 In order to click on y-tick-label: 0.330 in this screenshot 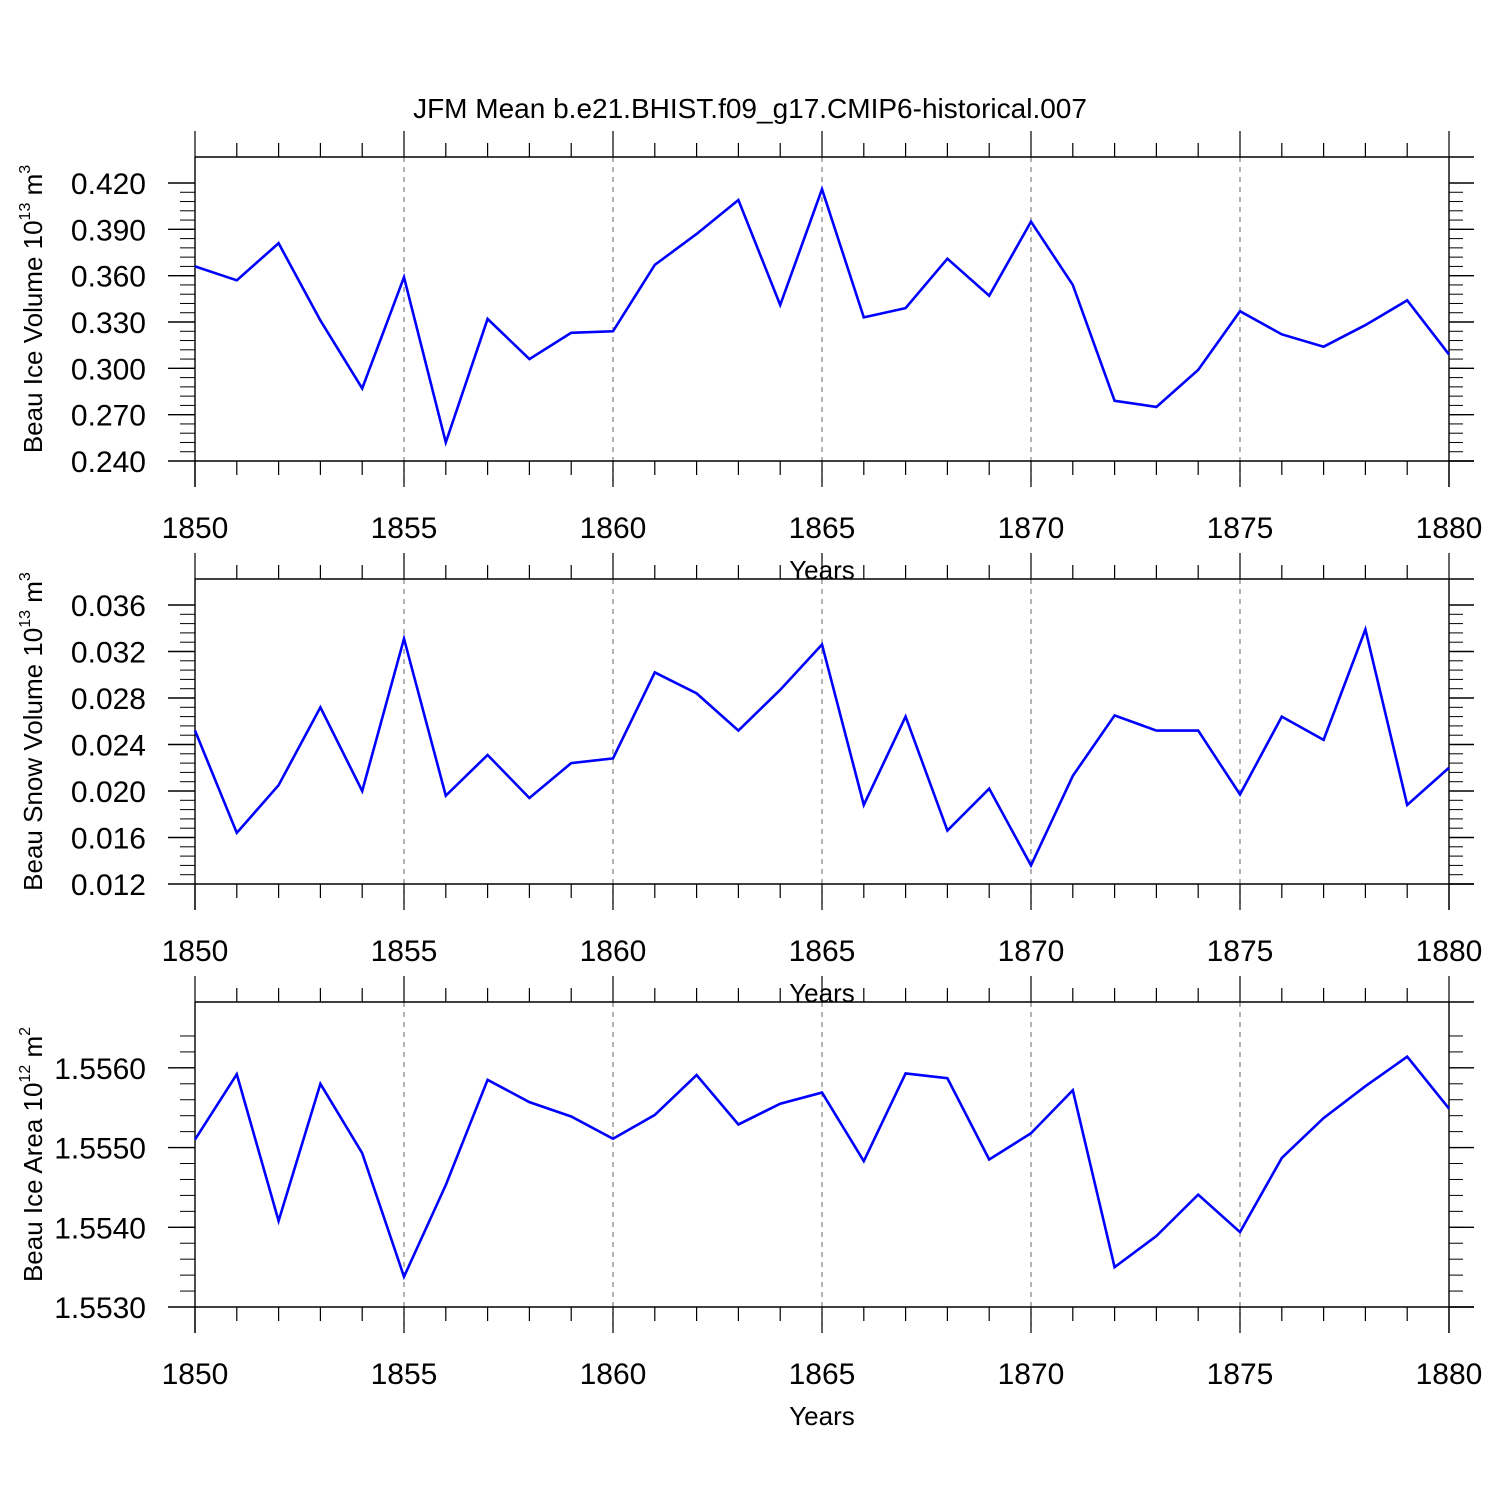, I will do `click(108, 323)`.